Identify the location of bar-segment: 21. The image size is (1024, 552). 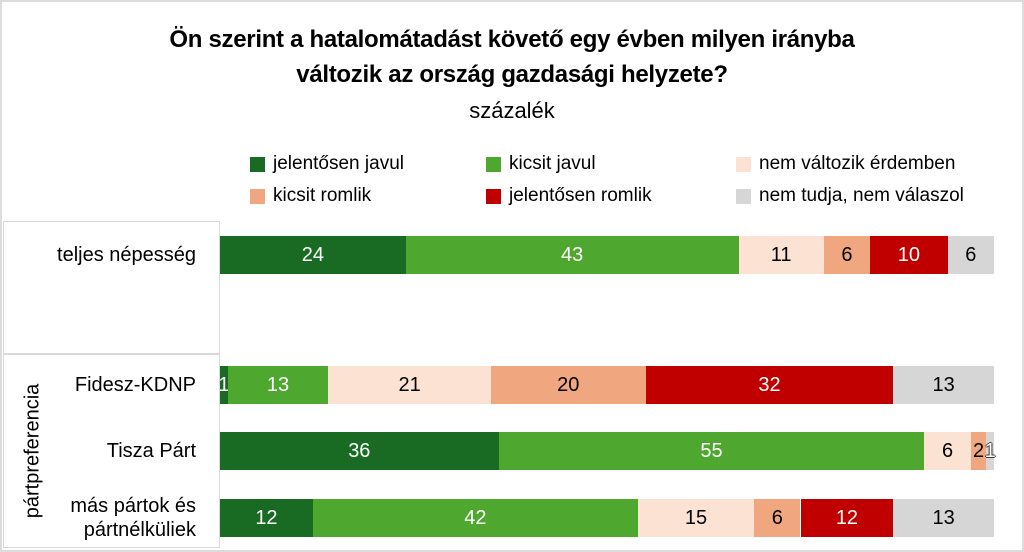
(409, 385).